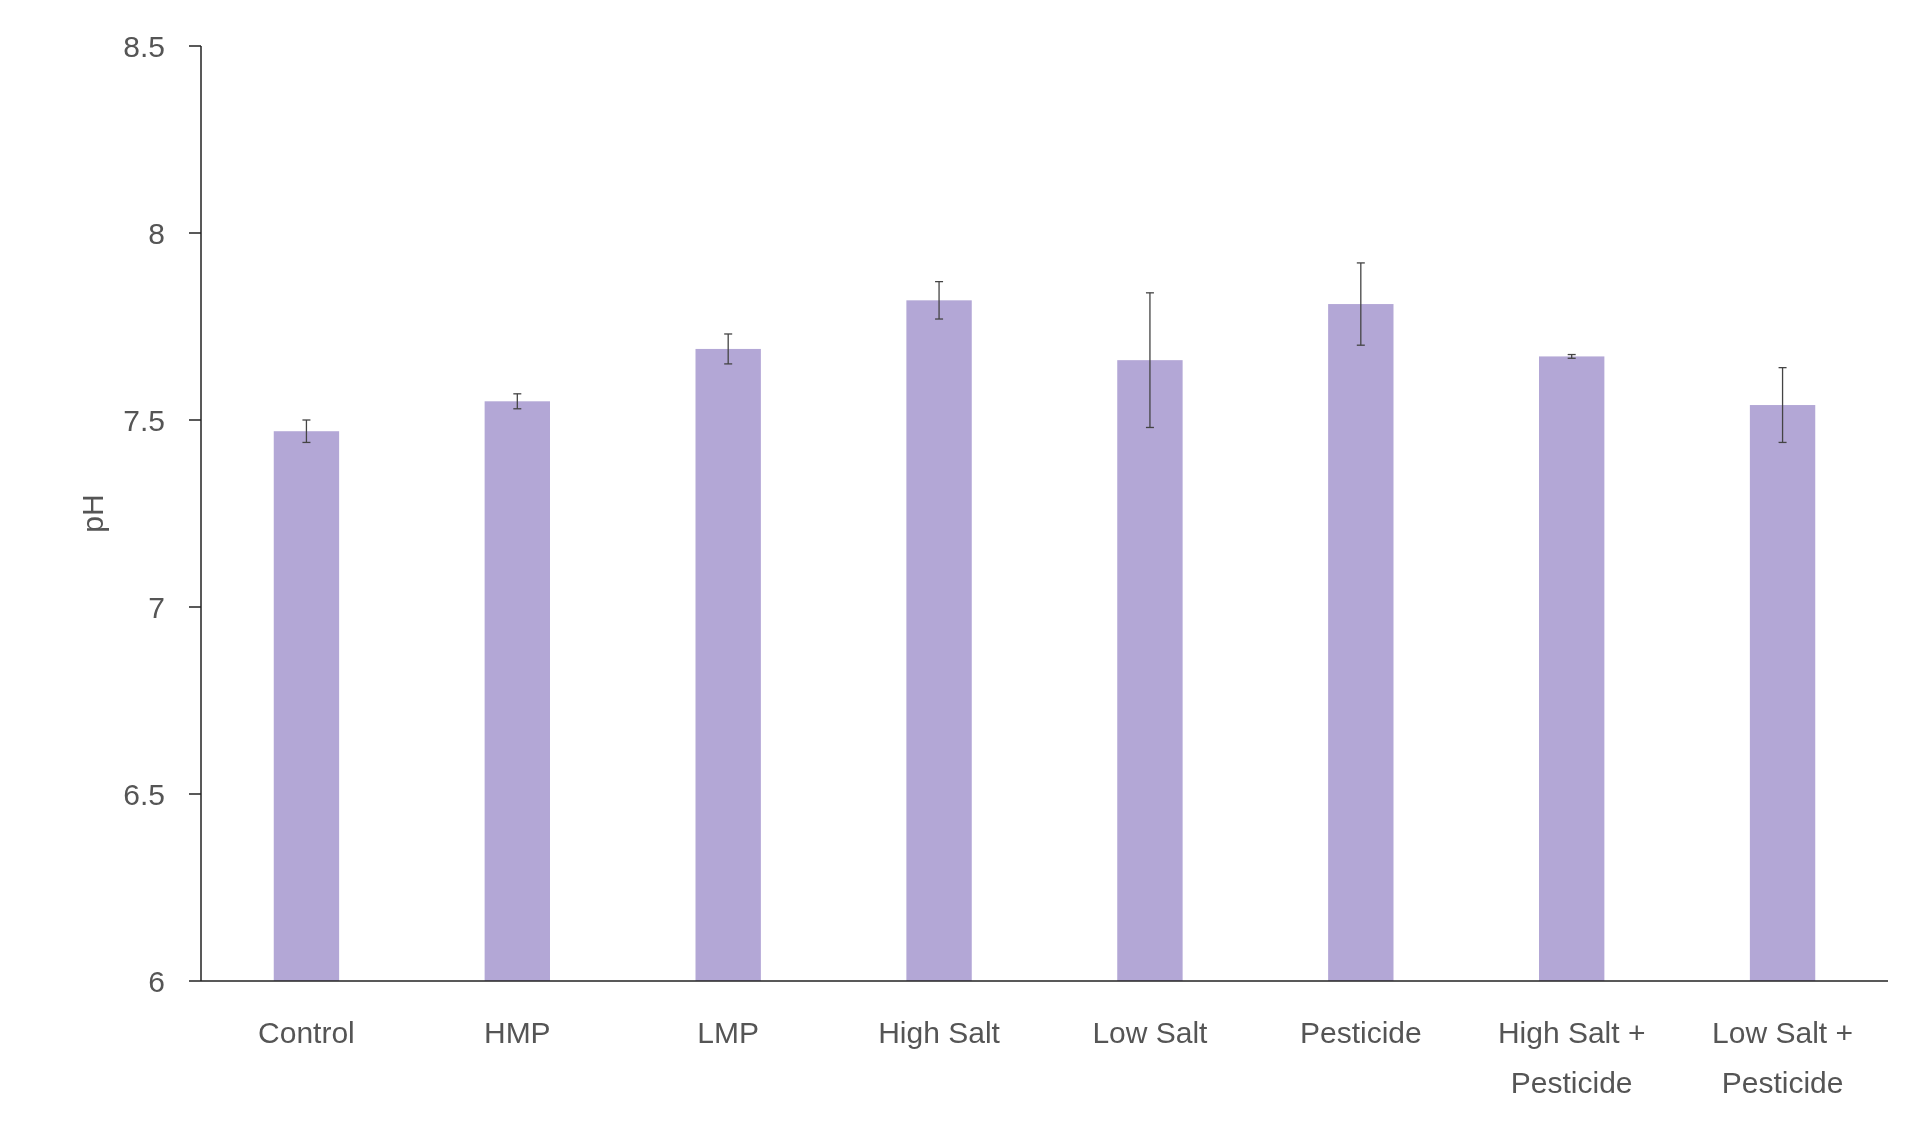  What do you see at coordinates (1571, 1057) in the screenshot?
I see `x-tick-label: High Salt + Pesticide` at bounding box center [1571, 1057].